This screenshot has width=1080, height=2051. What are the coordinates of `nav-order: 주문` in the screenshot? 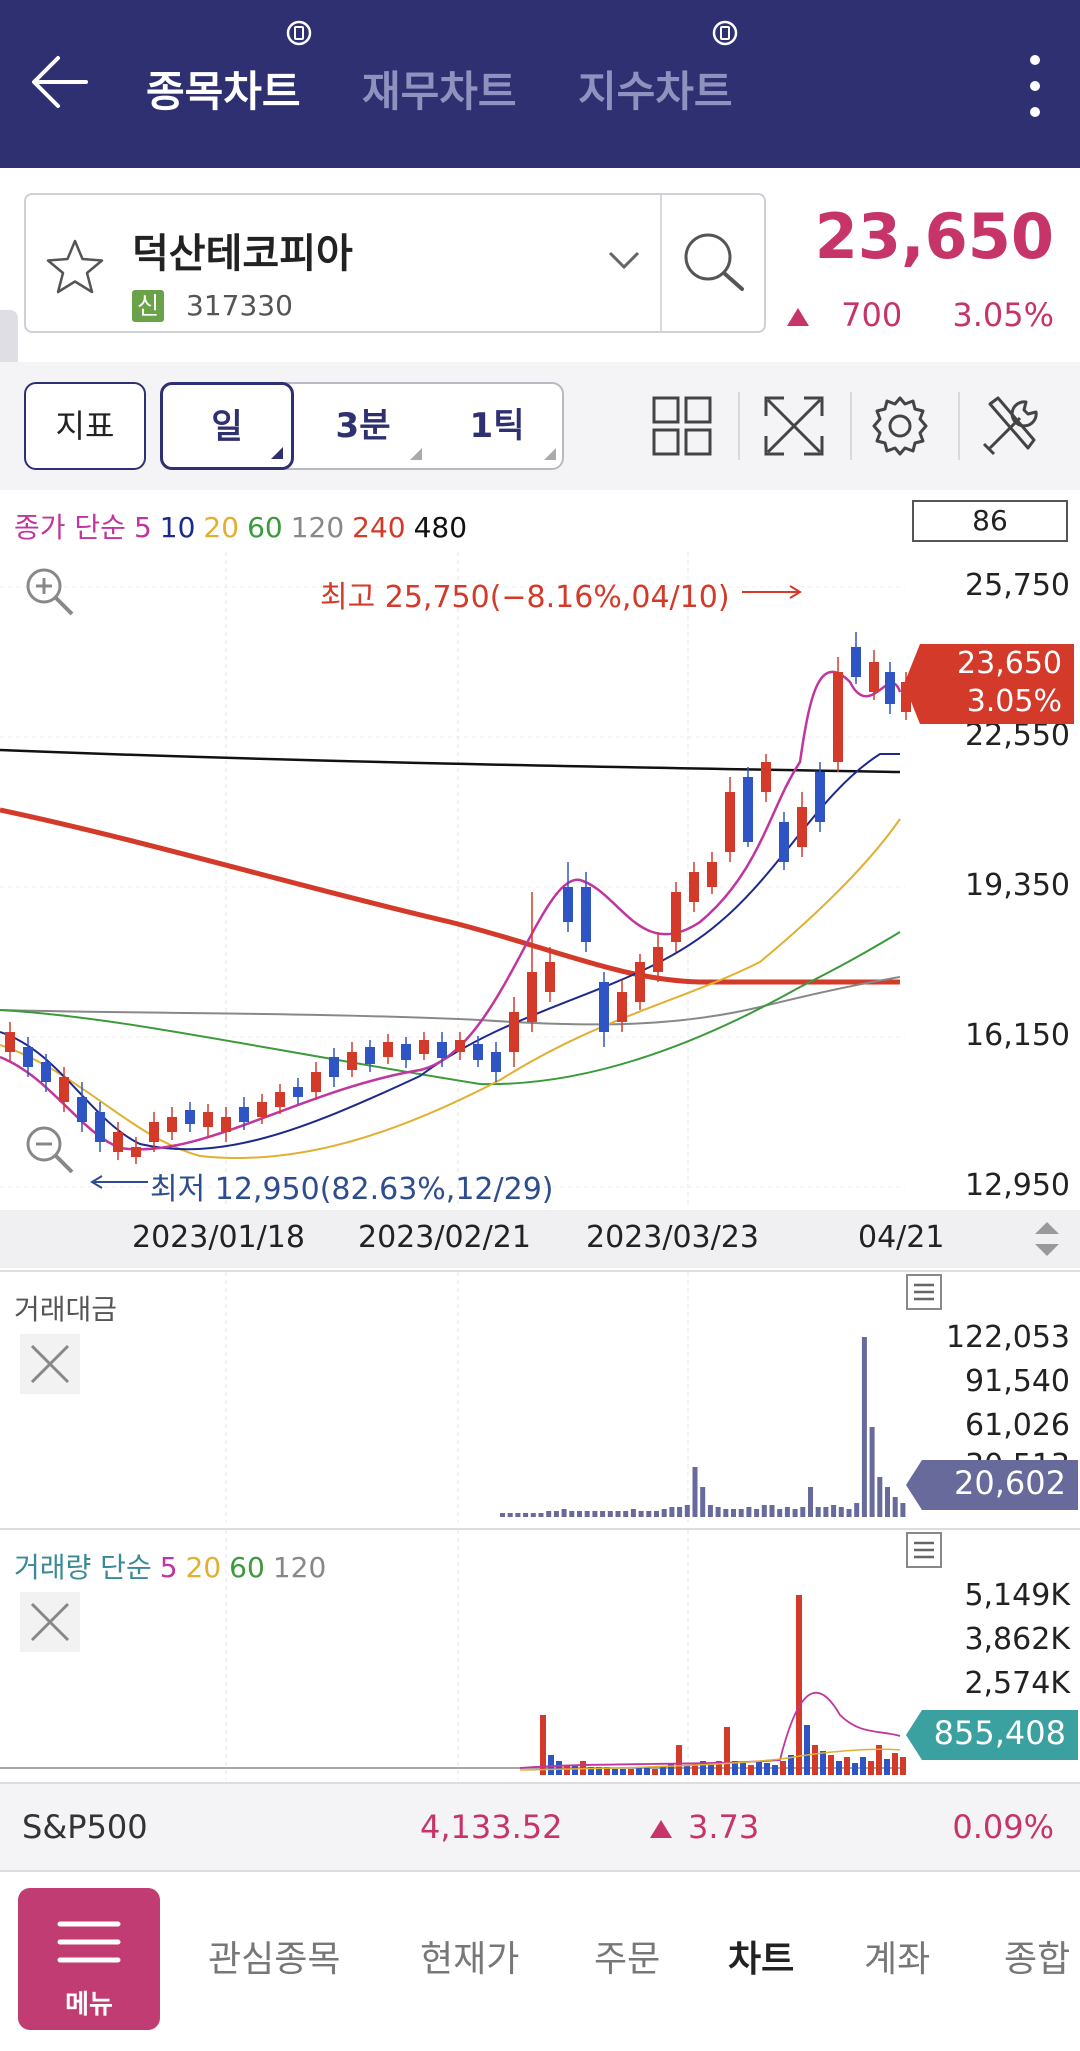 It's located at (627, 1959).